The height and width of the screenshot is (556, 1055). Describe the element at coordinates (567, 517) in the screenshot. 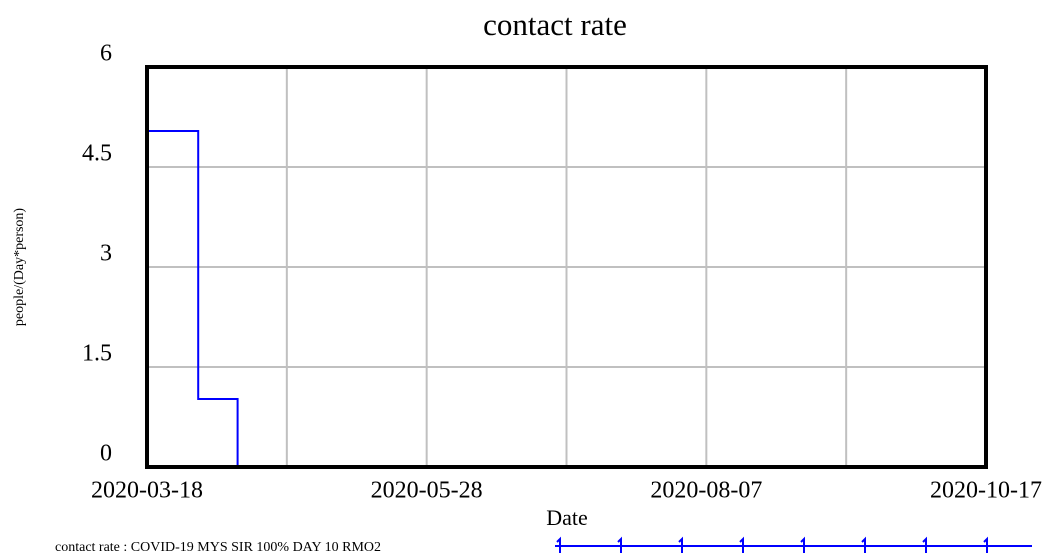

I see `x-axis-label: Date` at that location.